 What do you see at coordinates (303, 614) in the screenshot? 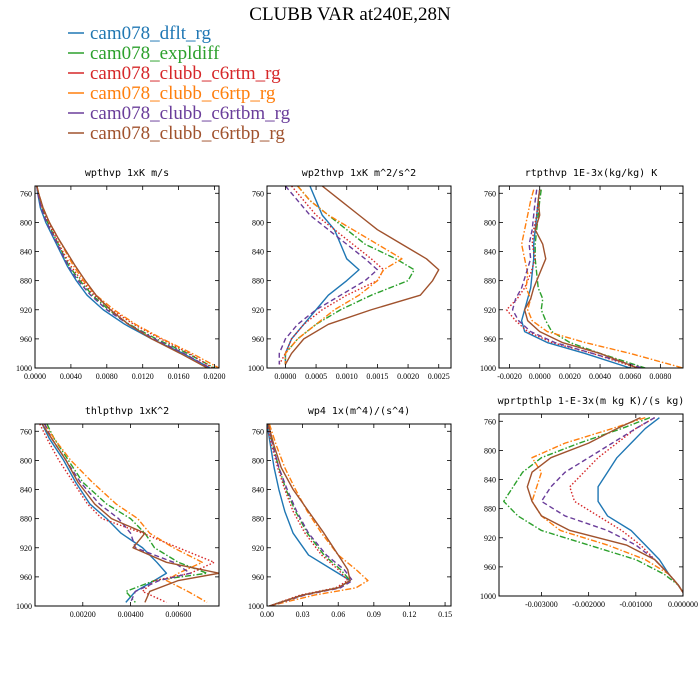
I see `x-tick-label: 0.03` at bounding box center [303, 614].